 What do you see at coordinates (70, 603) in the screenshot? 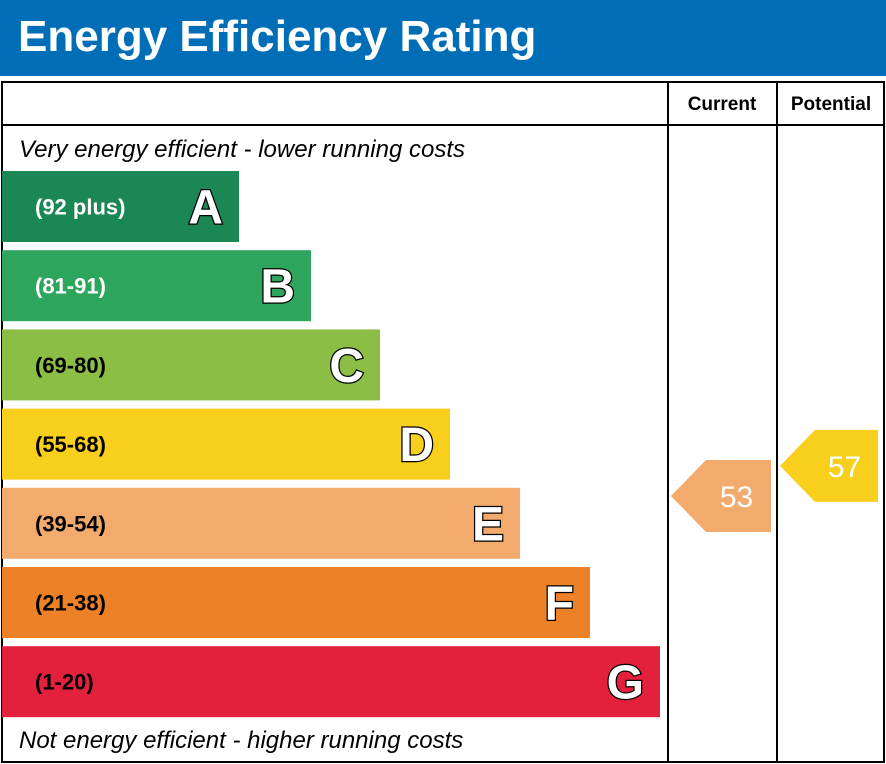
I see `band-f-range: (21-38)` at bounding box center [70, 603].